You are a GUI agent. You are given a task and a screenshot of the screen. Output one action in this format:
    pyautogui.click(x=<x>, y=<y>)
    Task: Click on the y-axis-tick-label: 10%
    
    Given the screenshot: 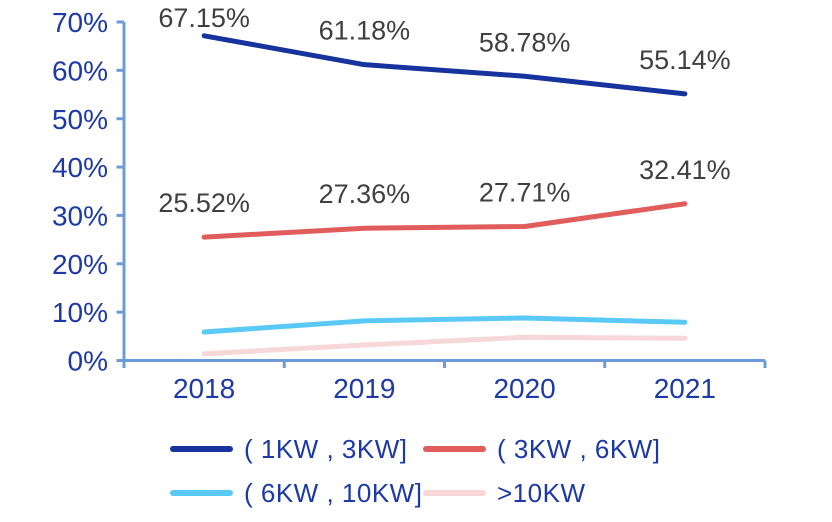 What is the action you would take?
    pyautogui.click(x=80, y=312)
    